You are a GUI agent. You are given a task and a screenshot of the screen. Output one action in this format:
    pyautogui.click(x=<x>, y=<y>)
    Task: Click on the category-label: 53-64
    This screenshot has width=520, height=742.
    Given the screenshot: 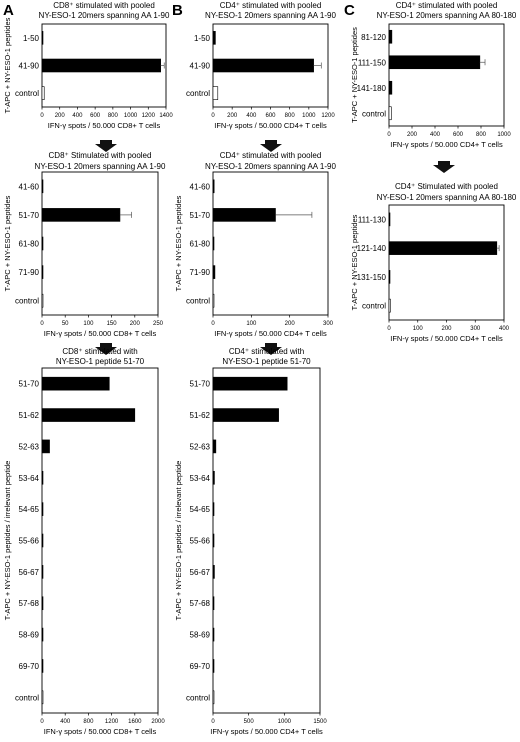 What is the action you would take?
    pyautogui.click(x=200, y=478)
    